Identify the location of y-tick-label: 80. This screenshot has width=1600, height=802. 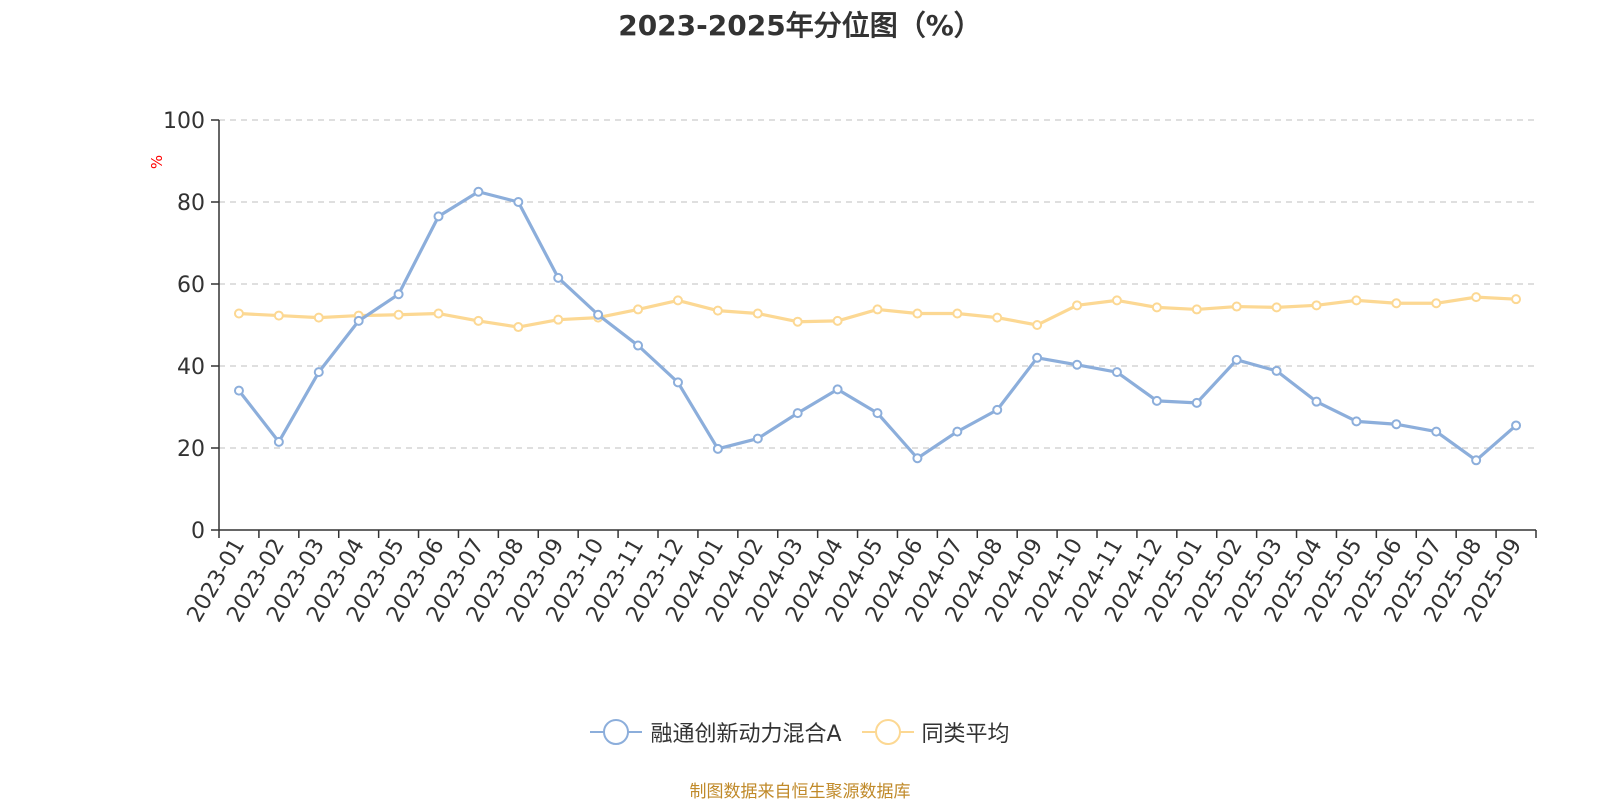
(191, 203).